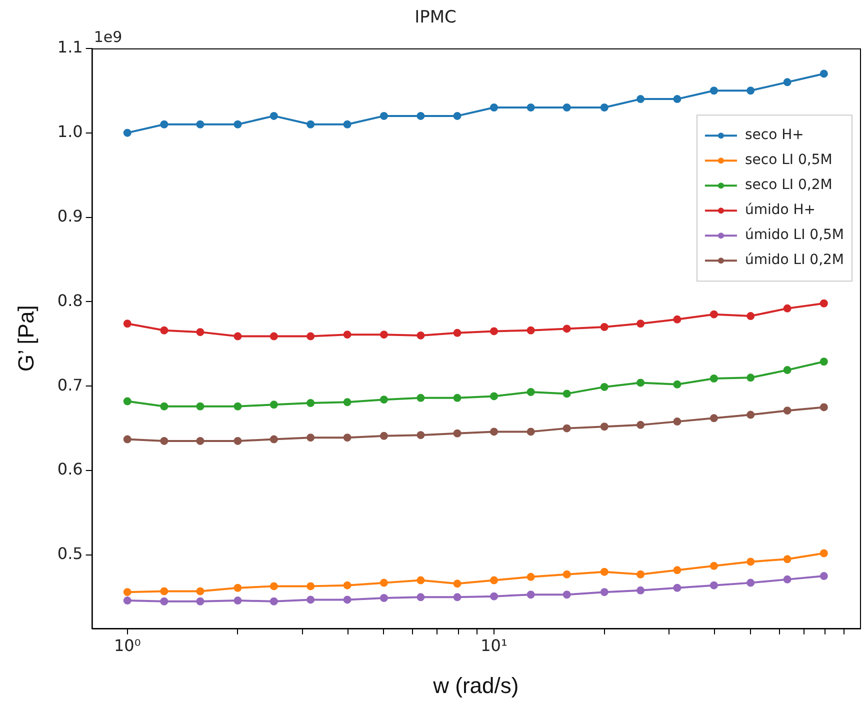  Describe the element at coordinates (70, 47) in the screenshot. I see `y-tick-label: 1.1` at that location.